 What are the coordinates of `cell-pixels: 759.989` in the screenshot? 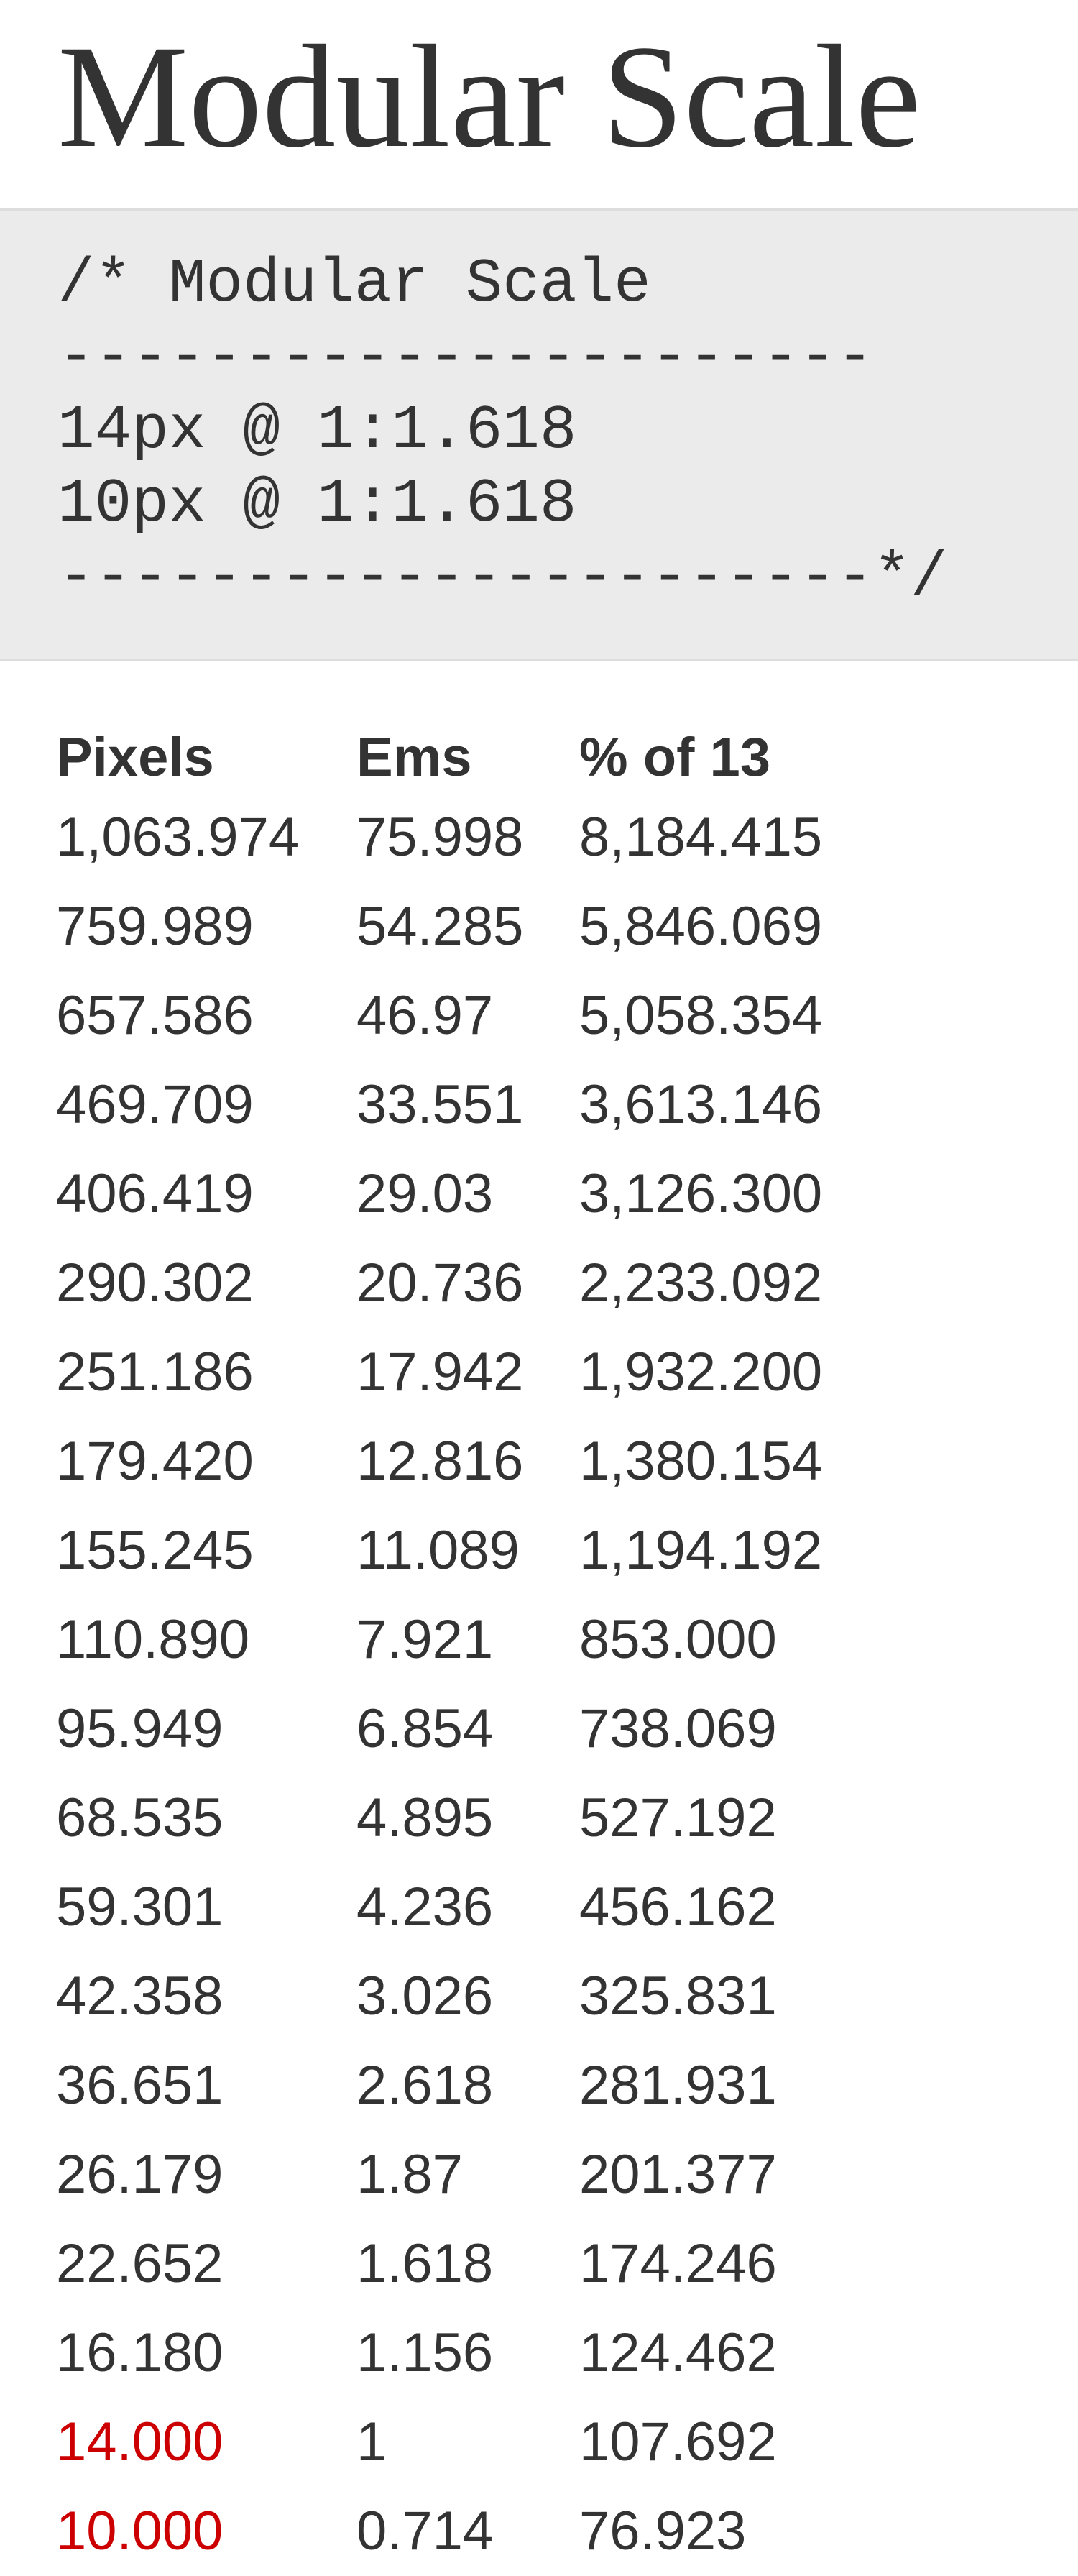 It's located at (155, 926).